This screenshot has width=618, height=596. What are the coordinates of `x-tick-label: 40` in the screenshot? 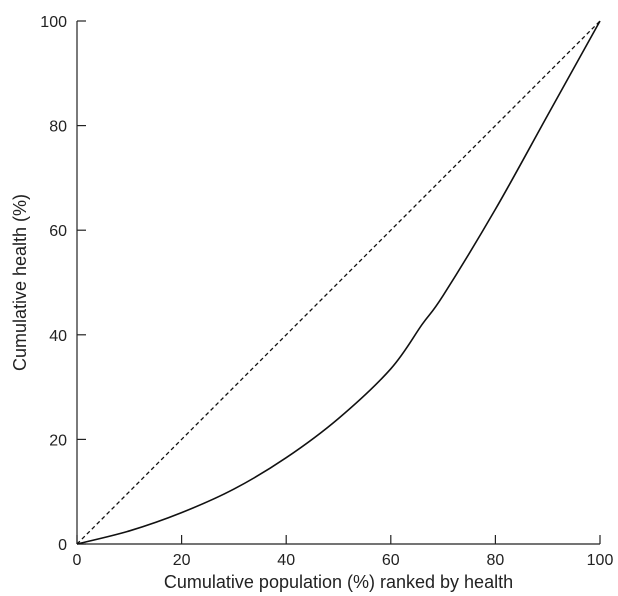 It's located at (286, 560).